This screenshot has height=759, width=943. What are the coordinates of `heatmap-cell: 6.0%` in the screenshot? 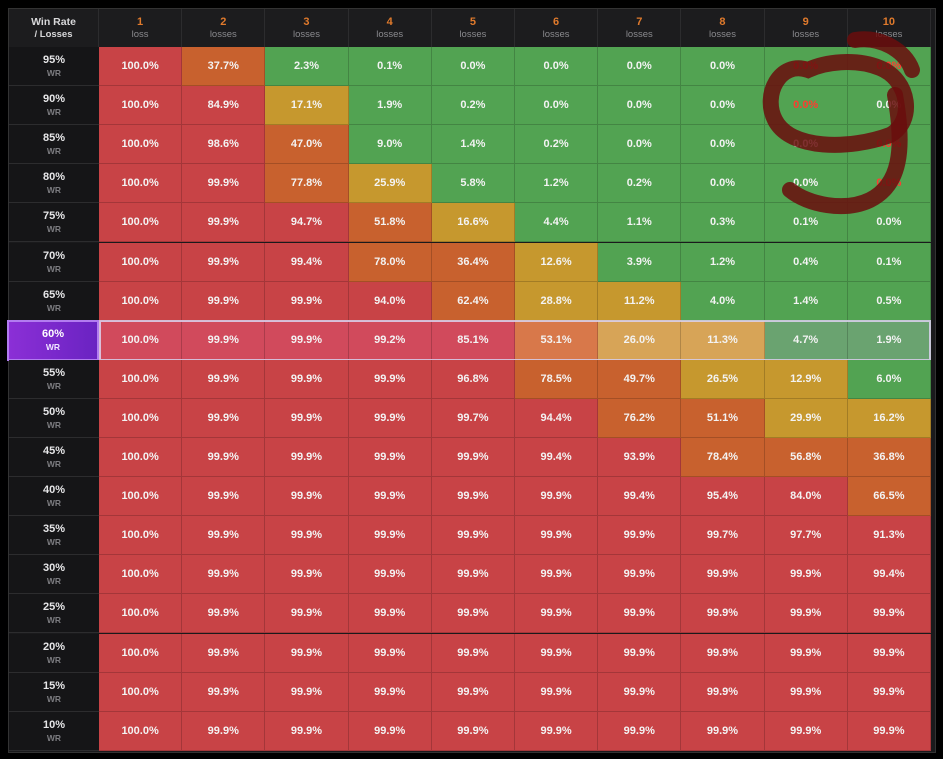 It's located at (889, 379).